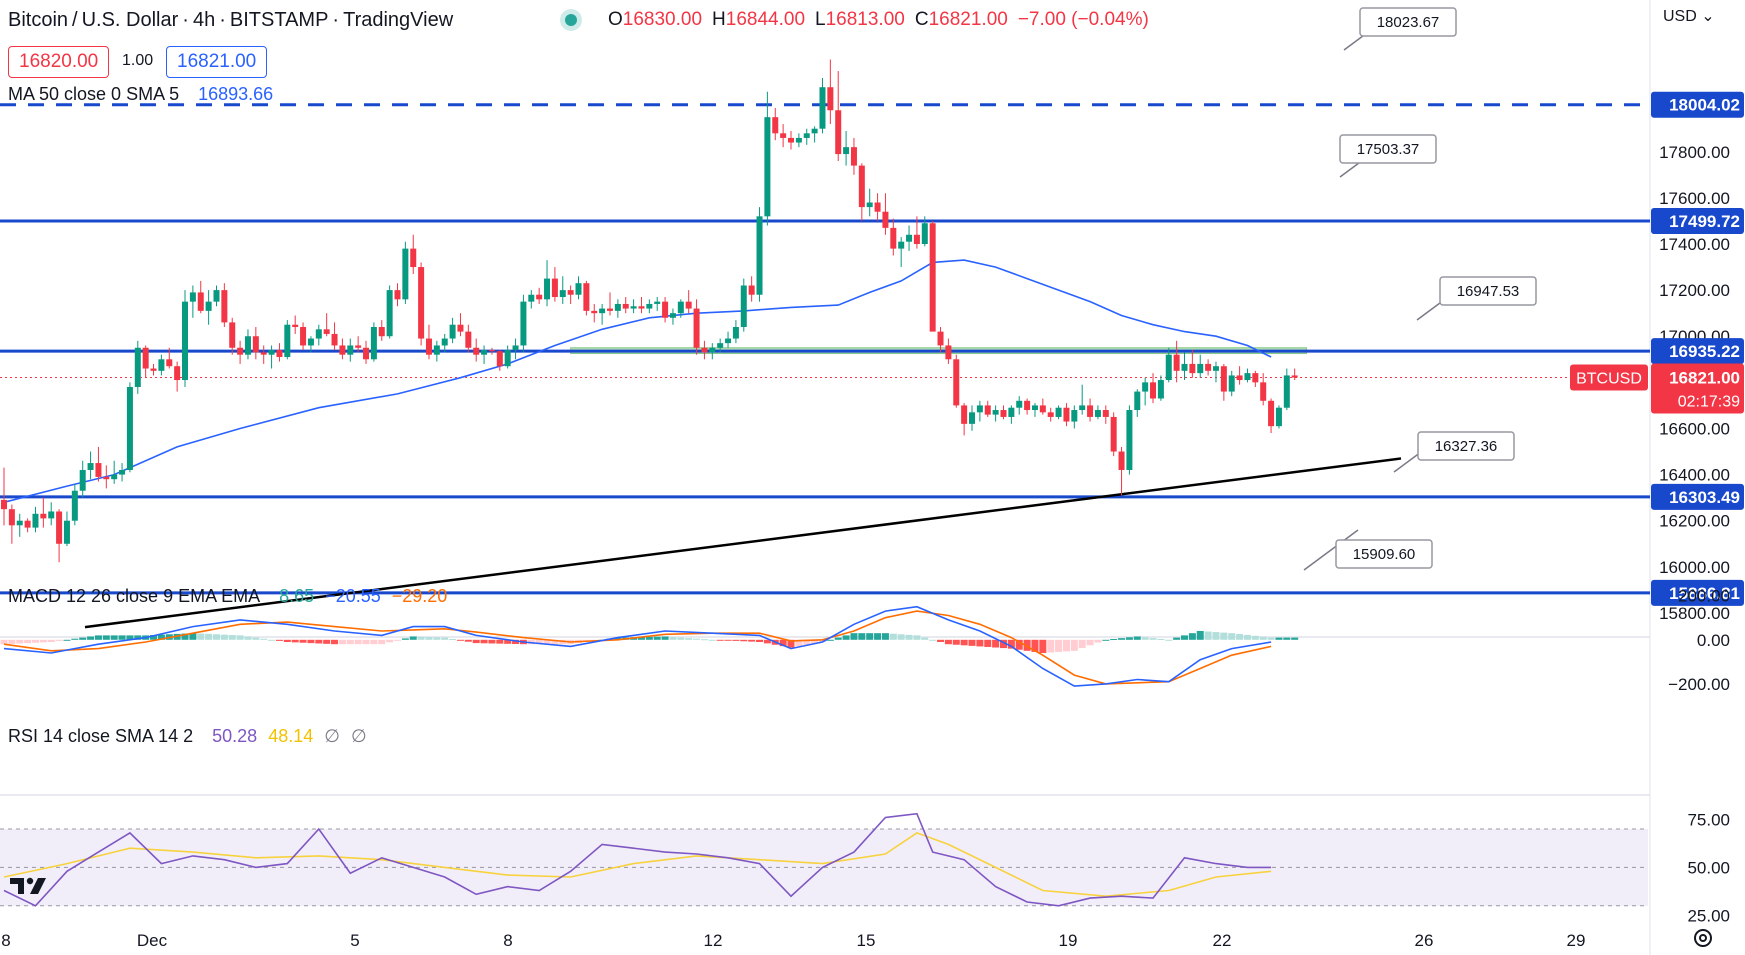 This screenshot has height=955, width=1745. What do you see at coordinates (190, 736) in the screenshot?
I see `rsi-legend: RSI 14 close SMA 14 2 50.28 48.14 ∅ ∅` at bounding box center [190, 736].